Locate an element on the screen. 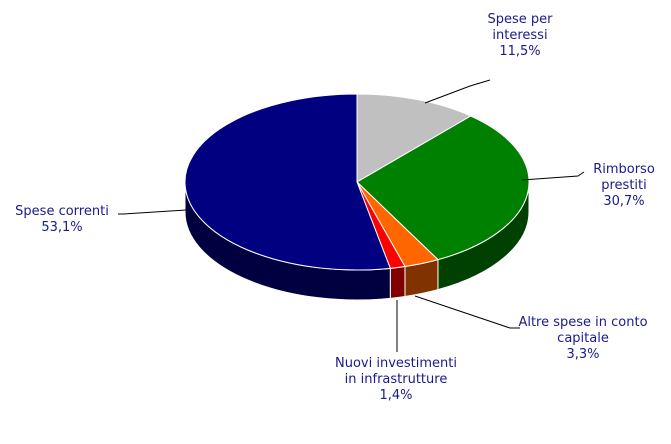  slice-label: Spese correnti 53,1% is located at coordinates (62, 220).